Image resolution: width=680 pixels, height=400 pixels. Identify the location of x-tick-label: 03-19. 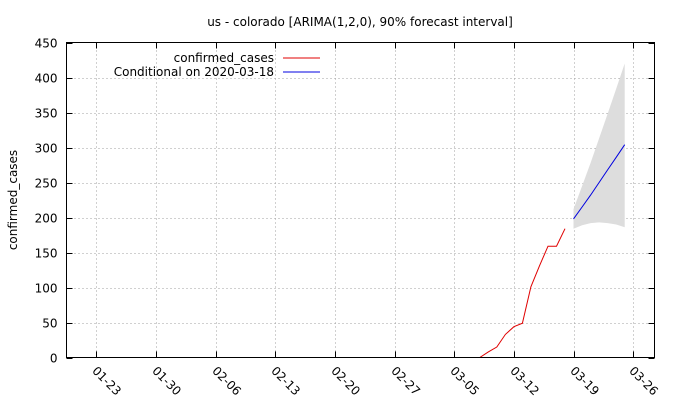
(584, 381).